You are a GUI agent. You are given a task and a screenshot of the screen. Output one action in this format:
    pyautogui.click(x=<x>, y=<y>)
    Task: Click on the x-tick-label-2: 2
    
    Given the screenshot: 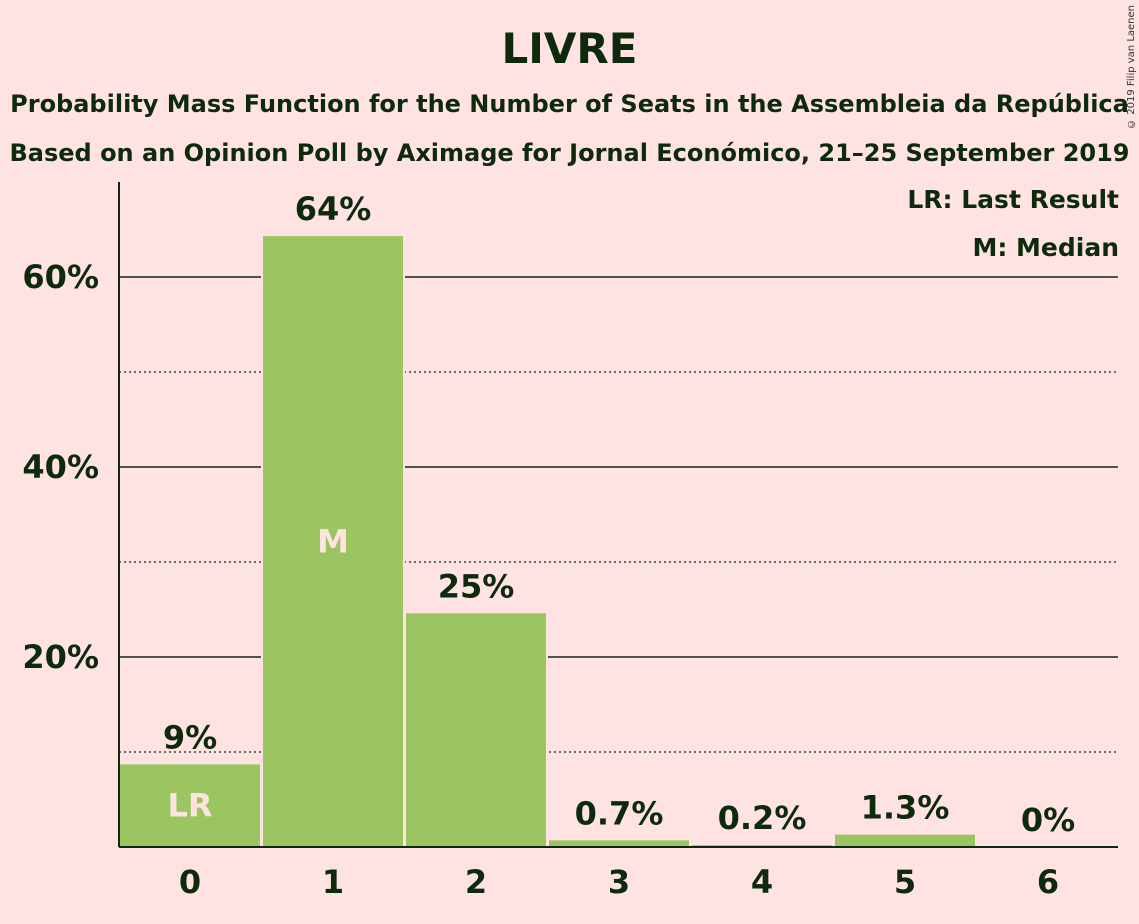 What is the action you would take?
    pyautogui.click(x=476, y=882)
    